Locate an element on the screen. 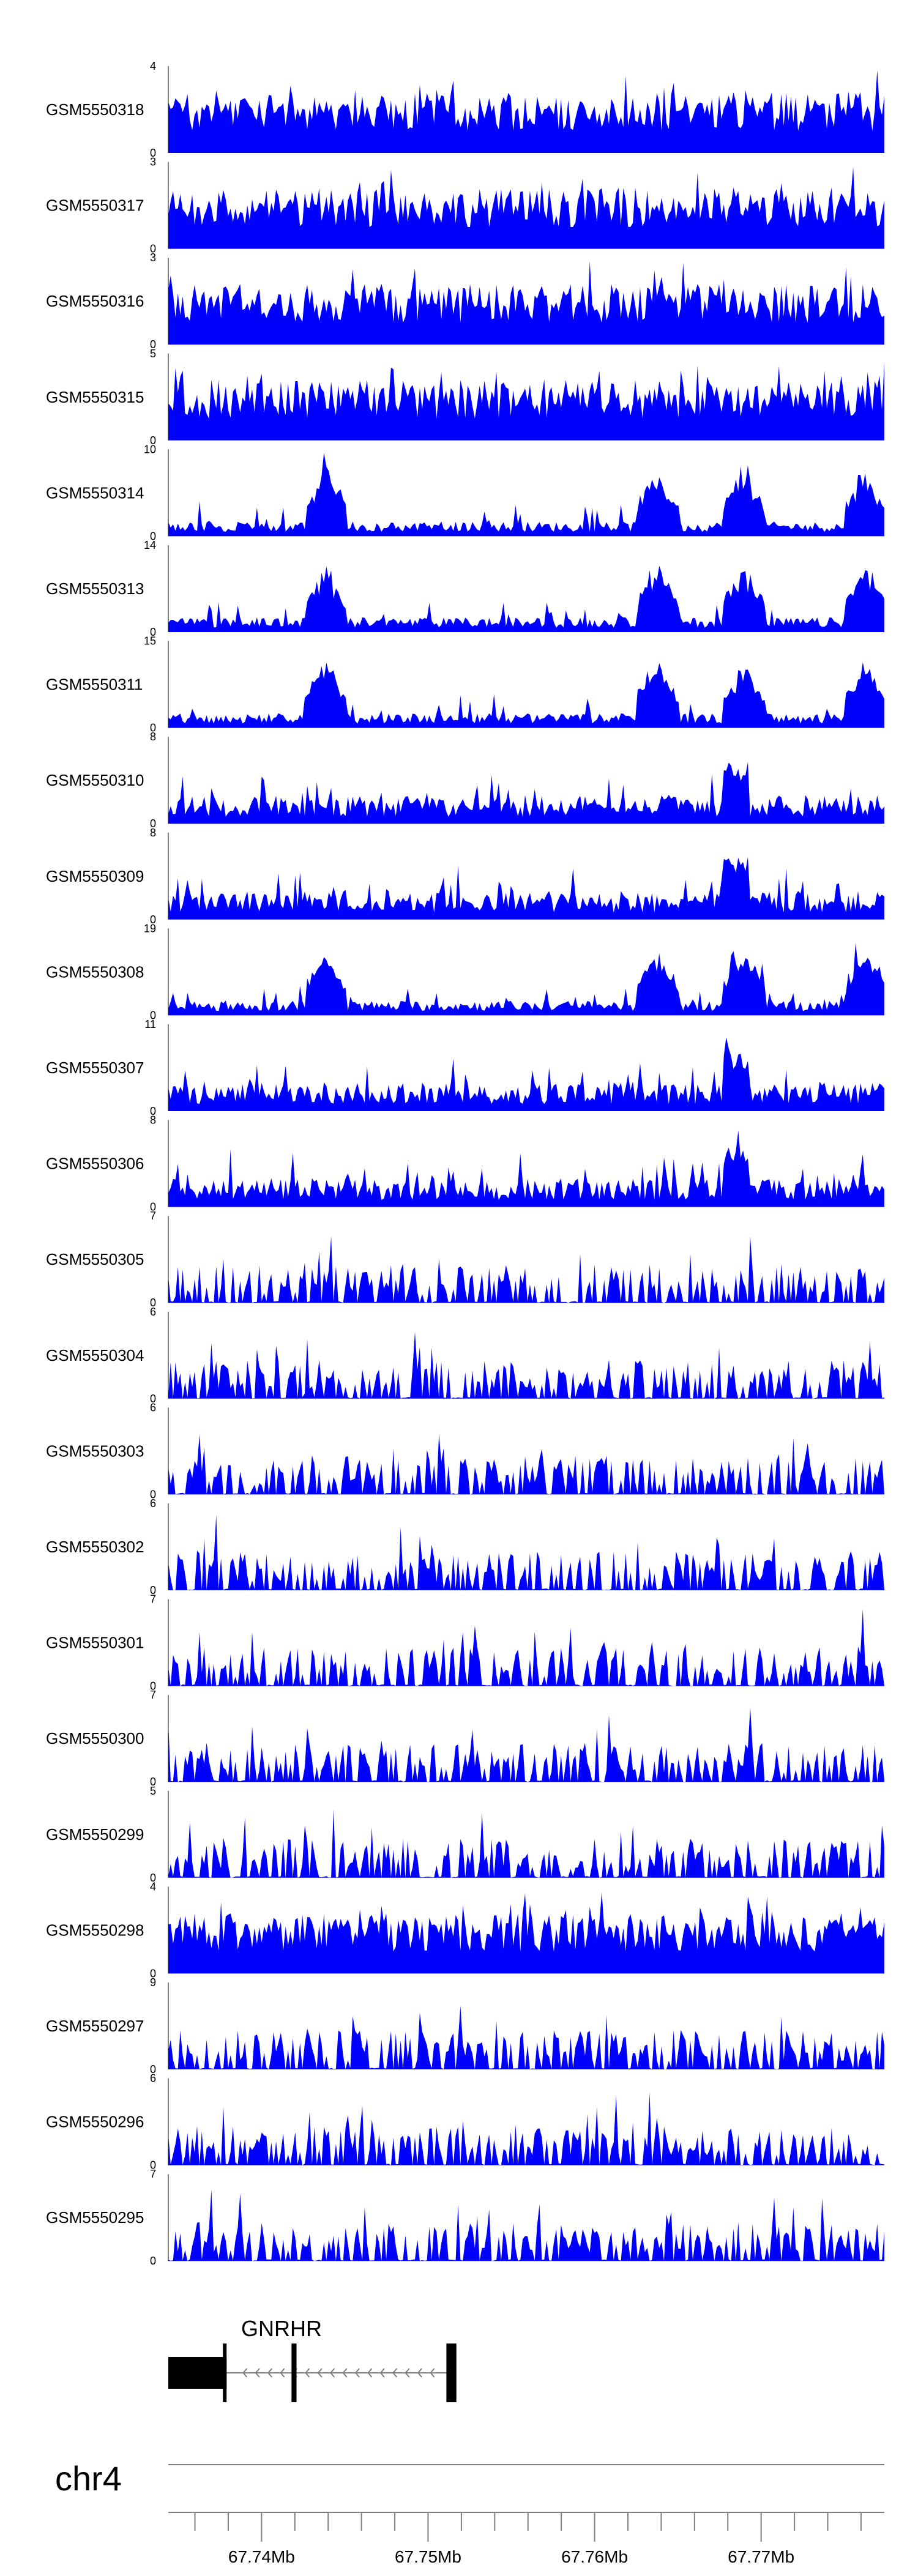 Image resolution: width=918 pixels, height=2576 pixels. track-GSM5550303: GSM5550303 6 0 is located at coordinates (465, 1451).